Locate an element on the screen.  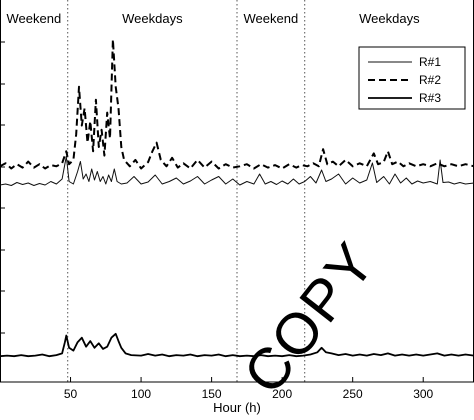
x-axis-ticks is located at coordinates (247, 379).